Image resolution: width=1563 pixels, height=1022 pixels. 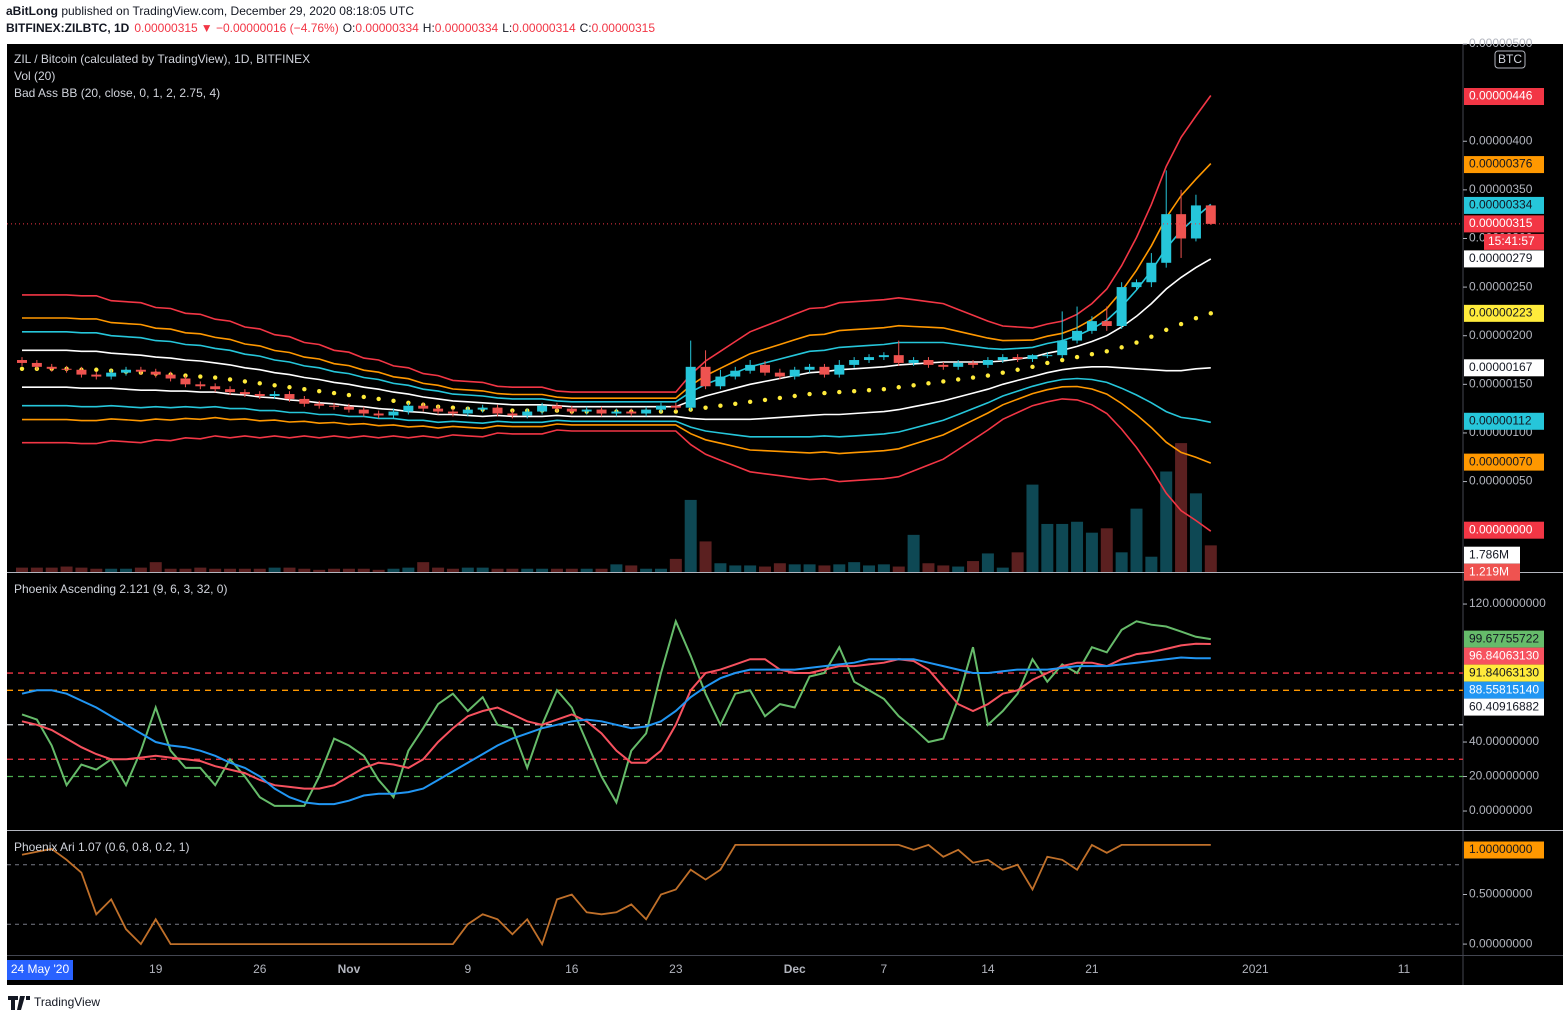 I want to click on y-tick-label: 20.00000000, so click(x=1504, y=776).